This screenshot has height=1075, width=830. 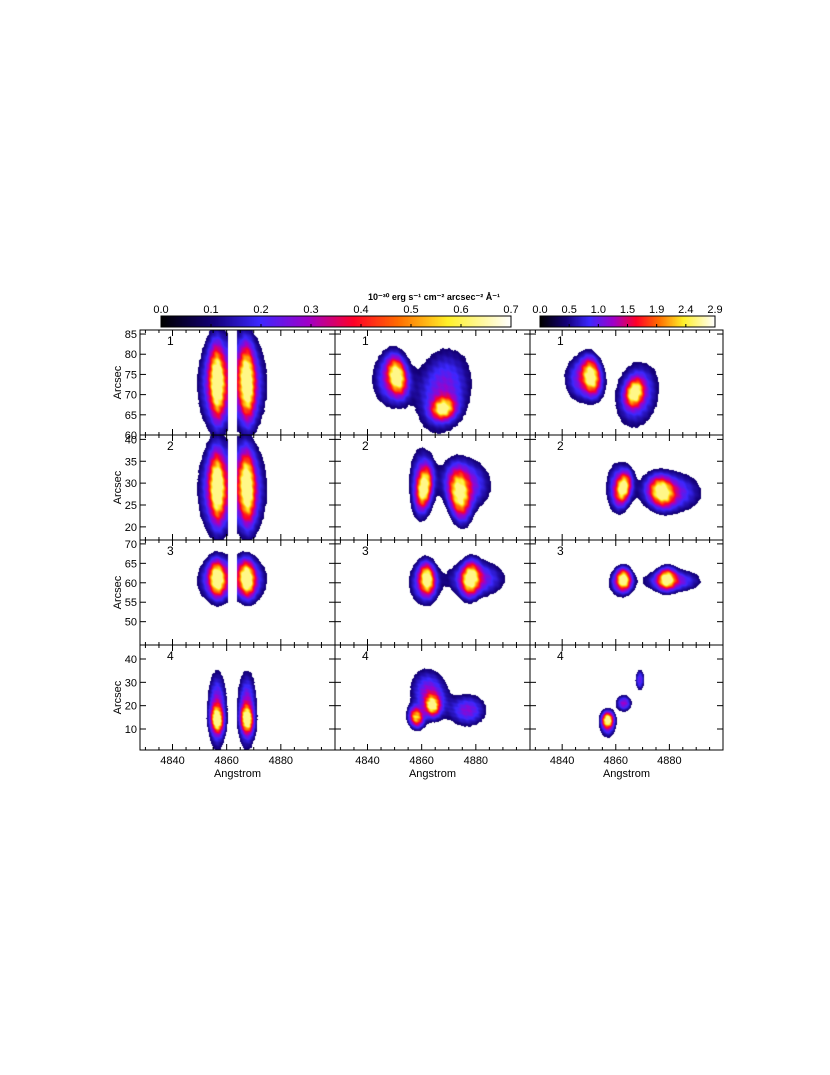 What do you see at coordinates (685, 310) in the screenshot?
I see `colorbar-tick-label: 2.4` at bounding box center [685, 310].